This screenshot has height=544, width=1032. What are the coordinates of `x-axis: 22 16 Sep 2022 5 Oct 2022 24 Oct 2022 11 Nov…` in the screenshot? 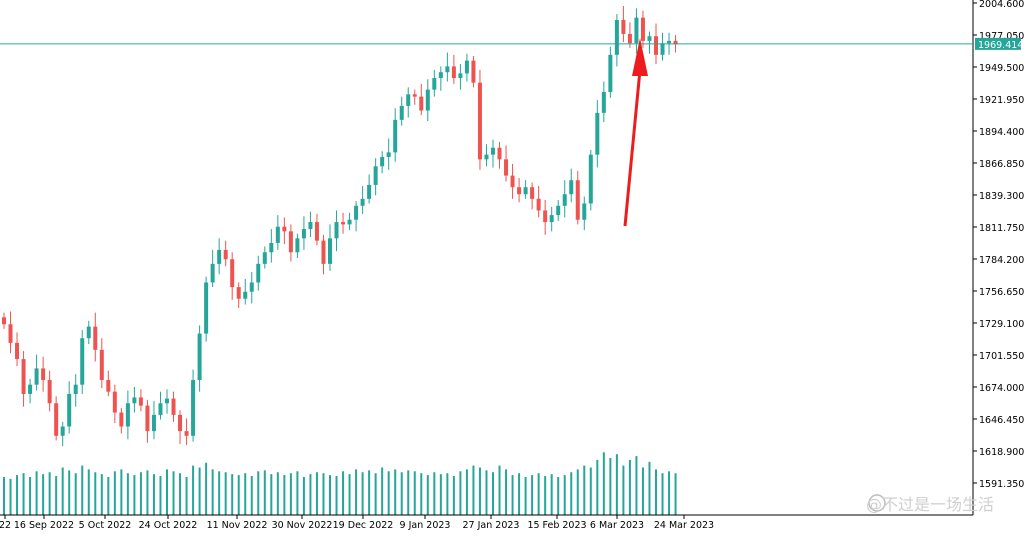 It's located at (486, 522).